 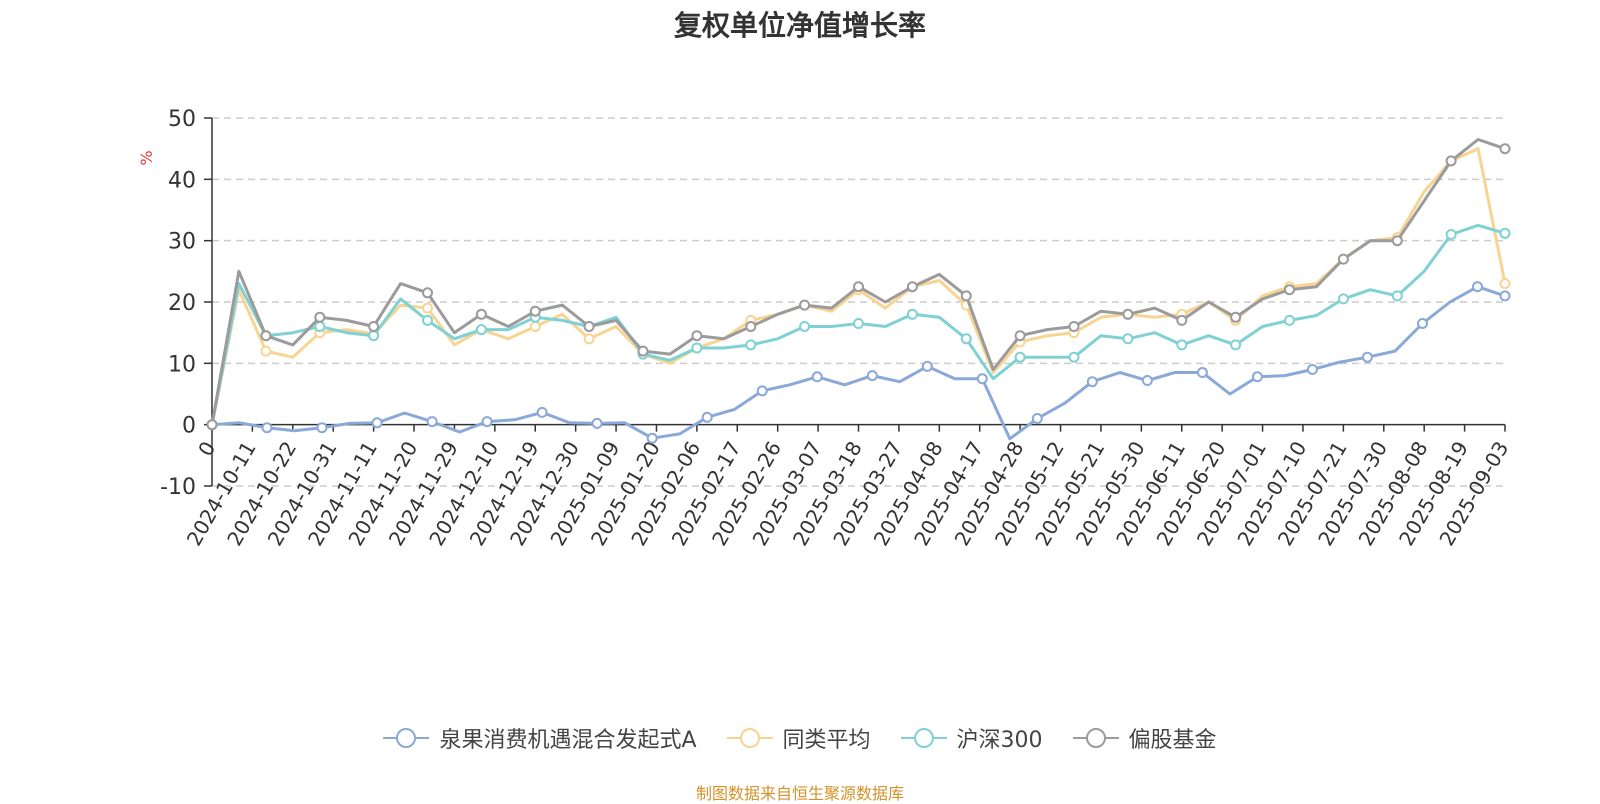 What do you see at coordinates (568, 740) in the screenshot?
I see `legend-label: 泉果消费机遇混合发起式A` at bounding box center [568, 740].